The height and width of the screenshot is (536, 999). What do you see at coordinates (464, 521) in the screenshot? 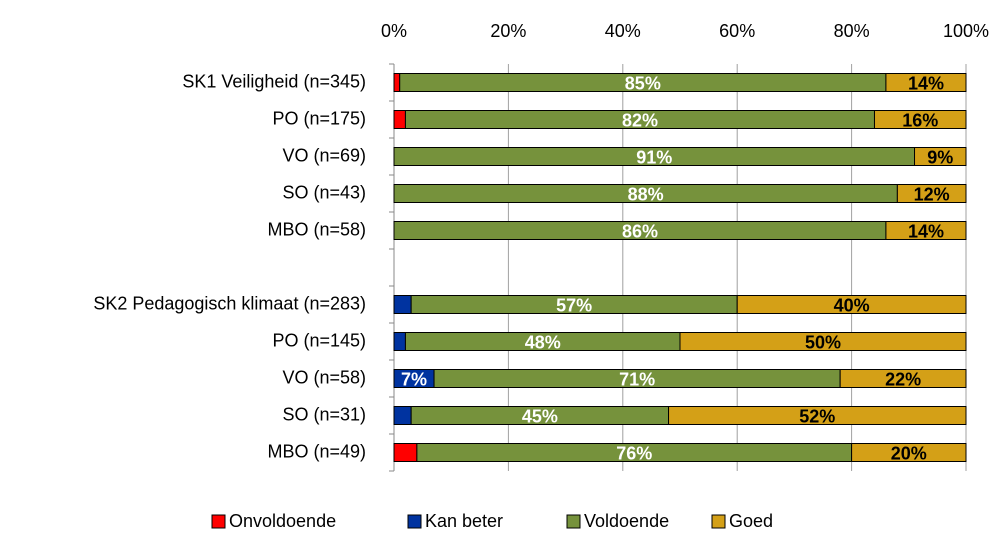
I see `legend-label: Kan beter` at bounding box center [464, 521].